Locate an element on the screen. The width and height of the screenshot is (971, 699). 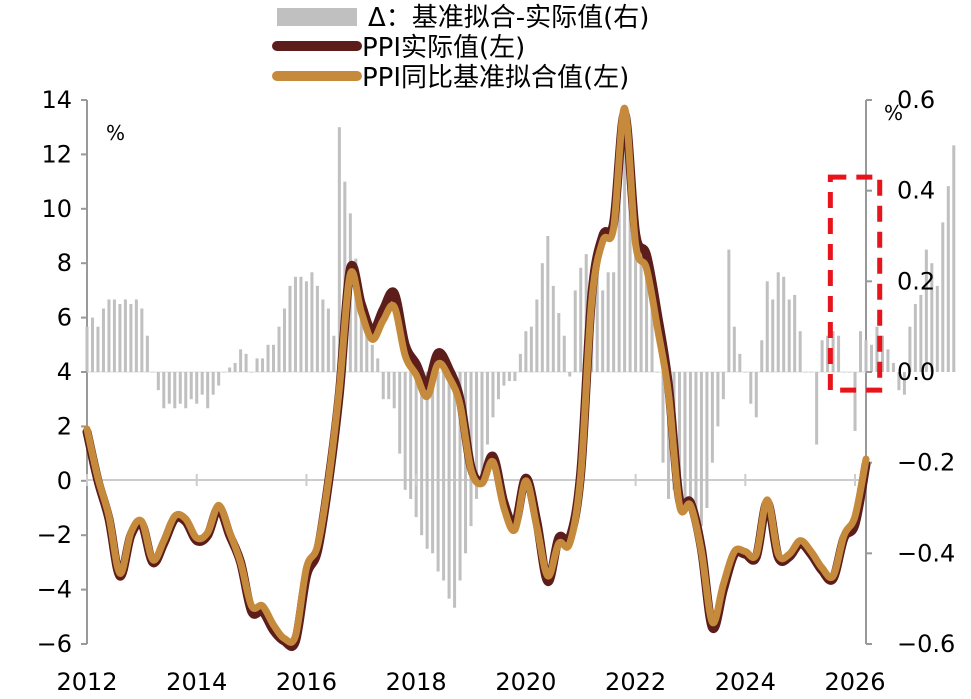
legend-label-actual: PPI实际值(左) is located at coordinates (443, 48).